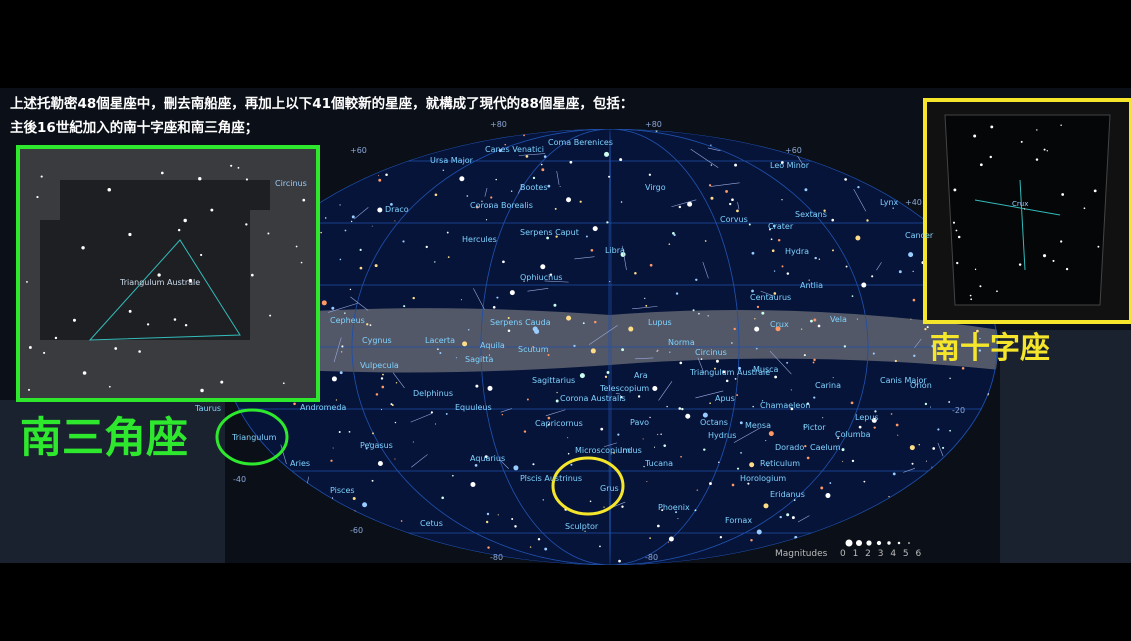 This screenshot has width=1131, height=641. What do you see at coordinates (658, 463) in the screenshot?
I see `constellation-label: Tucana` at bounding box center [658, 463].